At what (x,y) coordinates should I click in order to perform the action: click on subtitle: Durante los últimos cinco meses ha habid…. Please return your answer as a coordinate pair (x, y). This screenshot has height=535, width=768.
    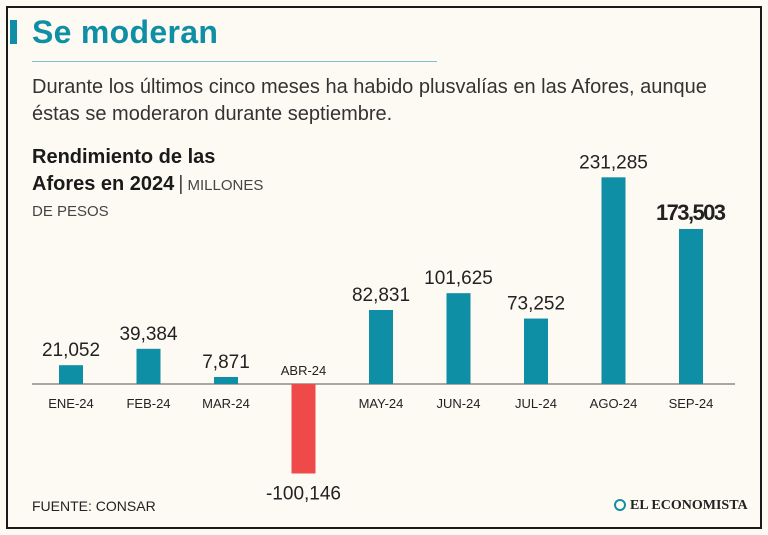
    Looking at the image, I should click on (369, 100).